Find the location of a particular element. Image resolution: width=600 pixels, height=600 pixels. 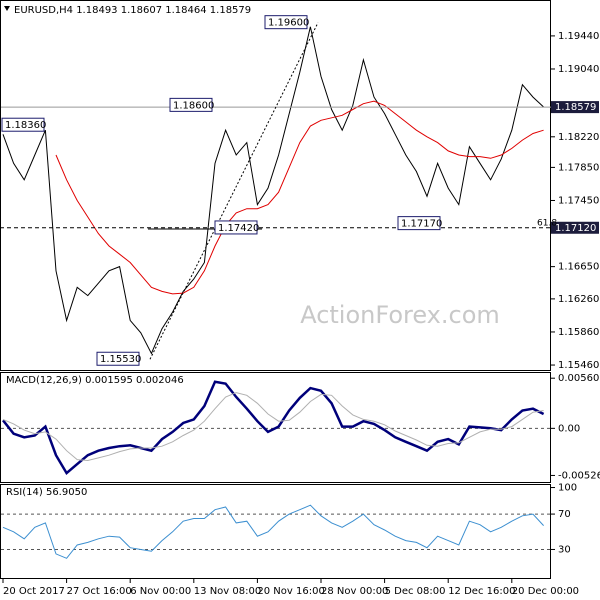

x-tick-label: 27 Oct 16:00 is located at coordinates (99, 591).